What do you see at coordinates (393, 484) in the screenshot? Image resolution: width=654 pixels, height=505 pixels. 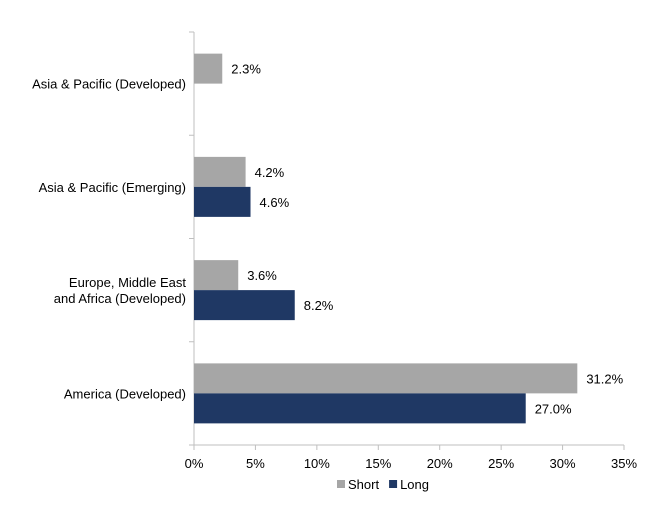 I see `legend-swatch-long` at bounding box center [393, 484].